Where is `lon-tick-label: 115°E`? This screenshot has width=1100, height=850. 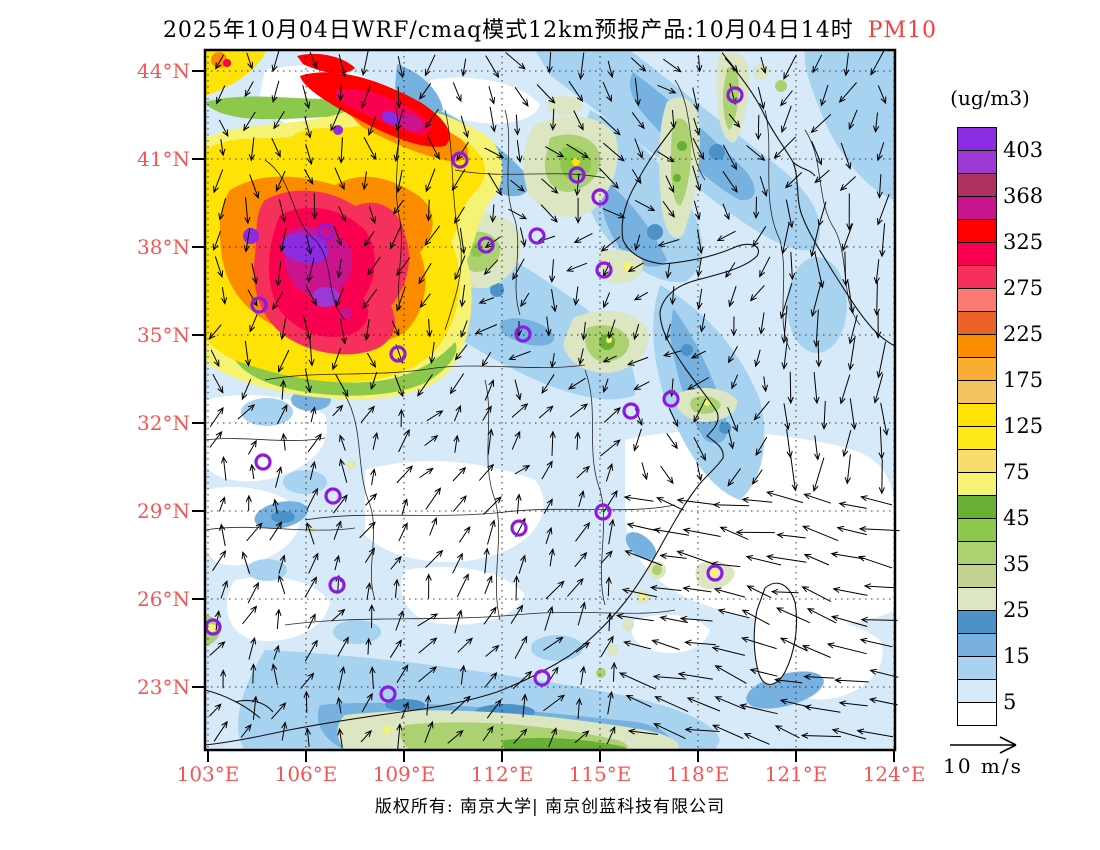 lon-tick-label: 115°E is located at coordinates (600, 774).